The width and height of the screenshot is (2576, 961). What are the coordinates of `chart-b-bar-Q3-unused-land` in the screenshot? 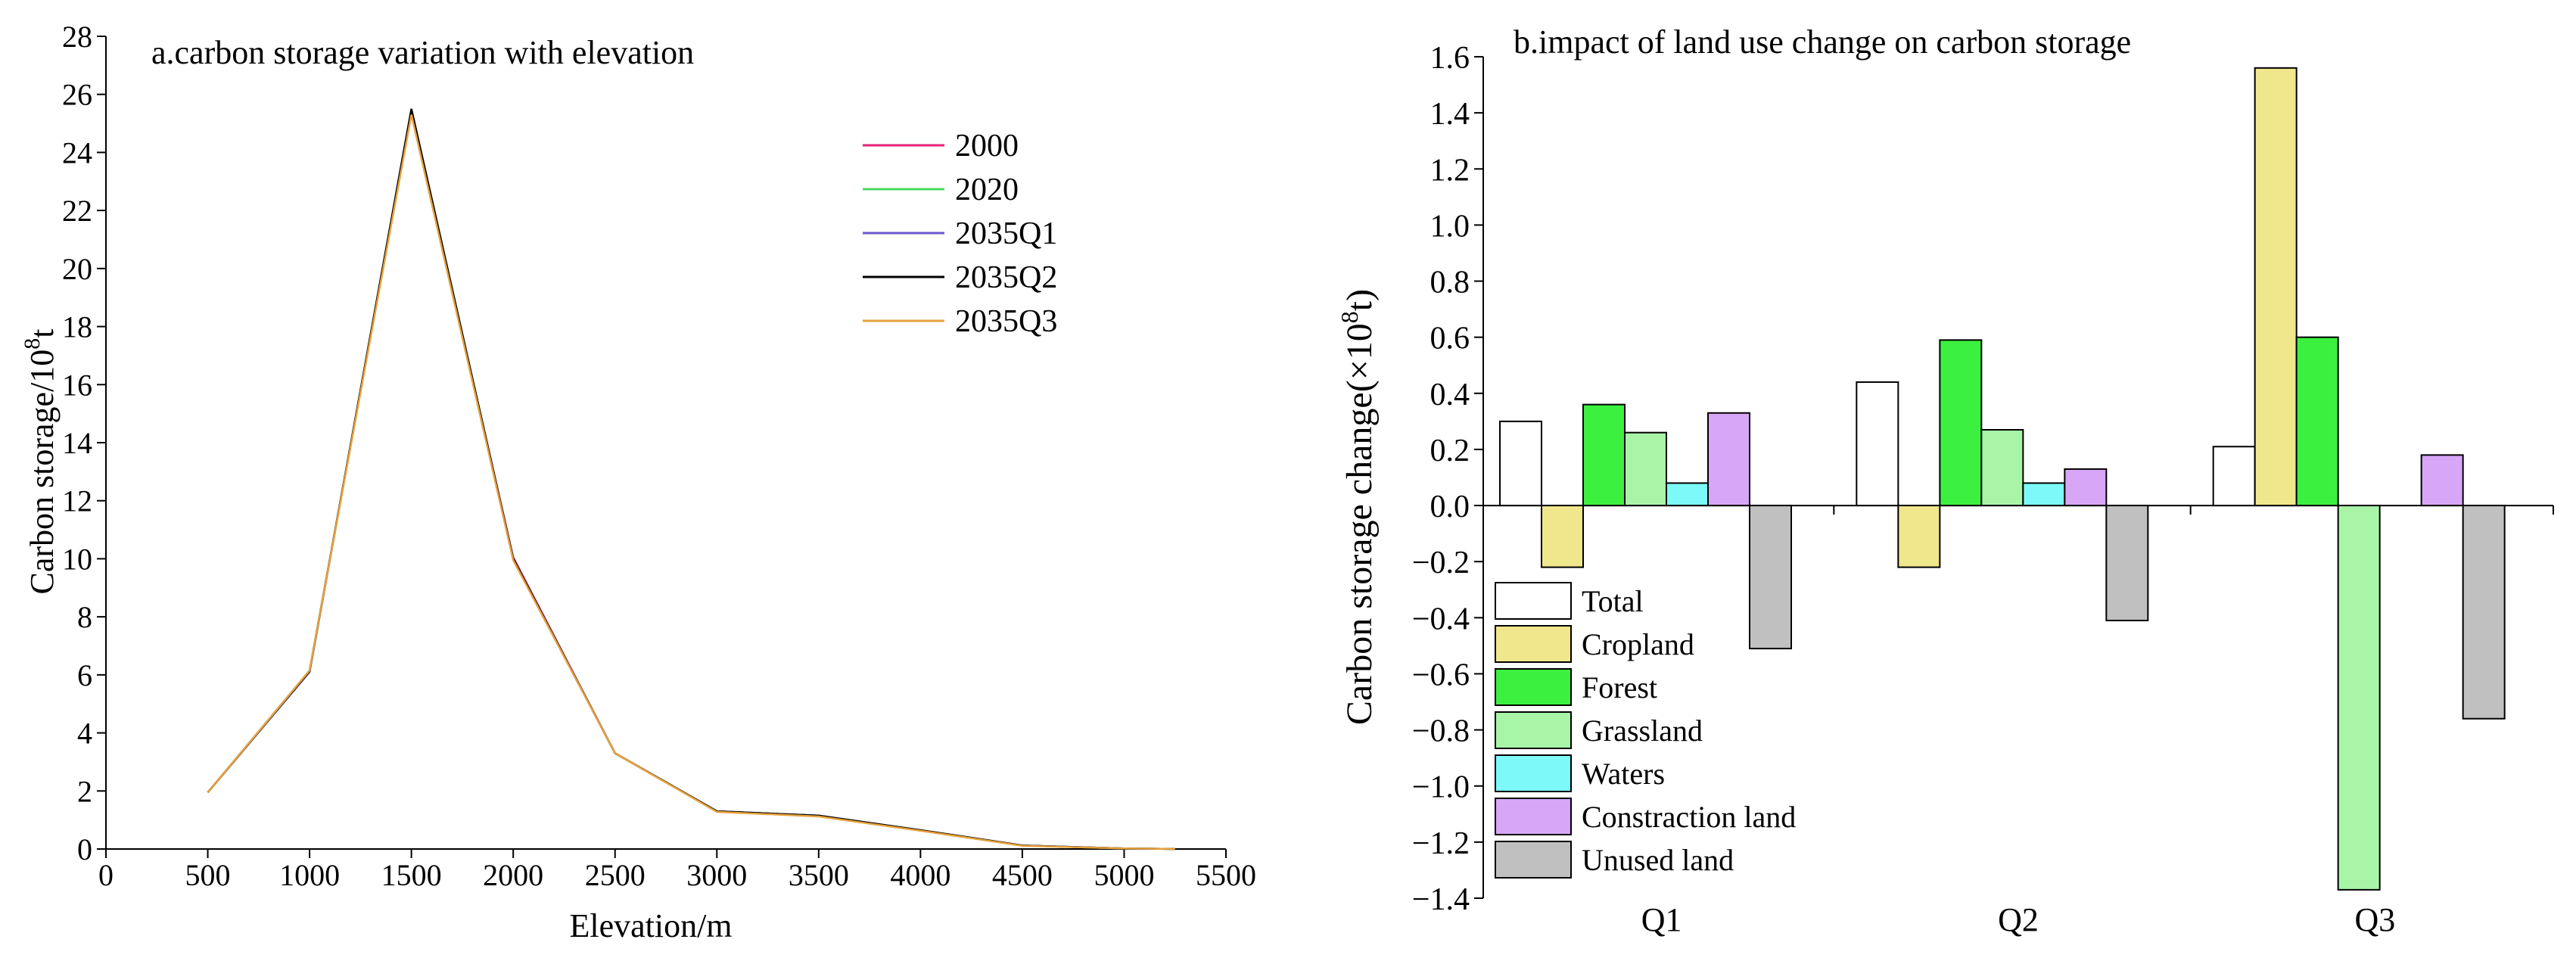 It's located at (2484, 612).